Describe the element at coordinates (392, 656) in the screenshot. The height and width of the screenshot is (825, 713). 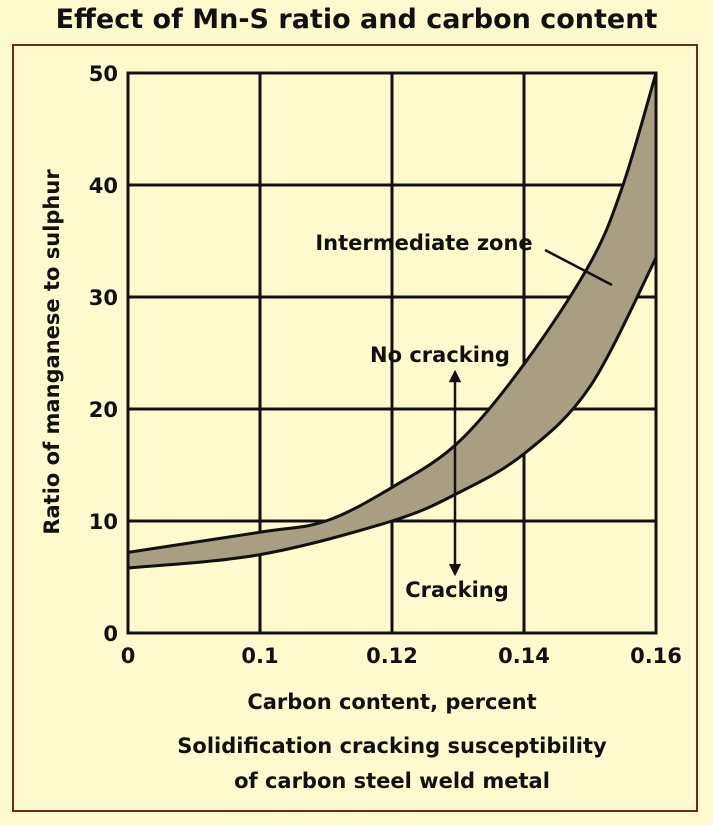
I see `x-tick-label: 0.12` at that location.